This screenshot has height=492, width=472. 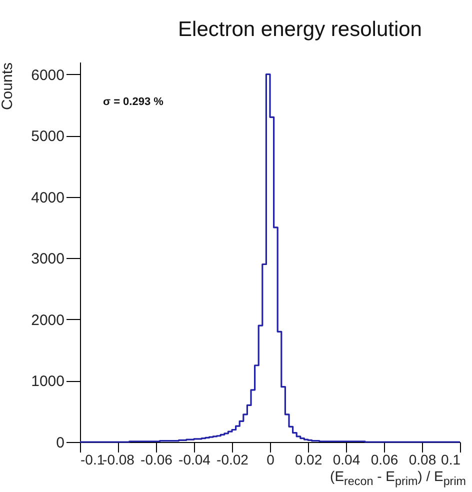 I want to click on y-tick-label: 1000, so click(x=47, y=381).